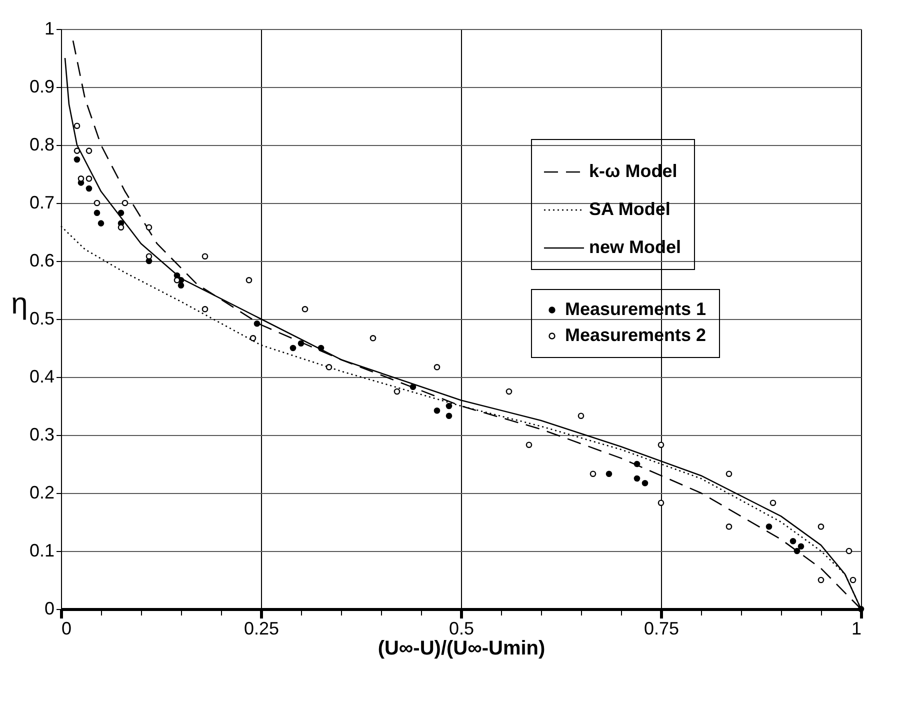  Describe the element at coordinates (461, 628) in the screenshot. I see `x-tick-label: 0.5` at that location.